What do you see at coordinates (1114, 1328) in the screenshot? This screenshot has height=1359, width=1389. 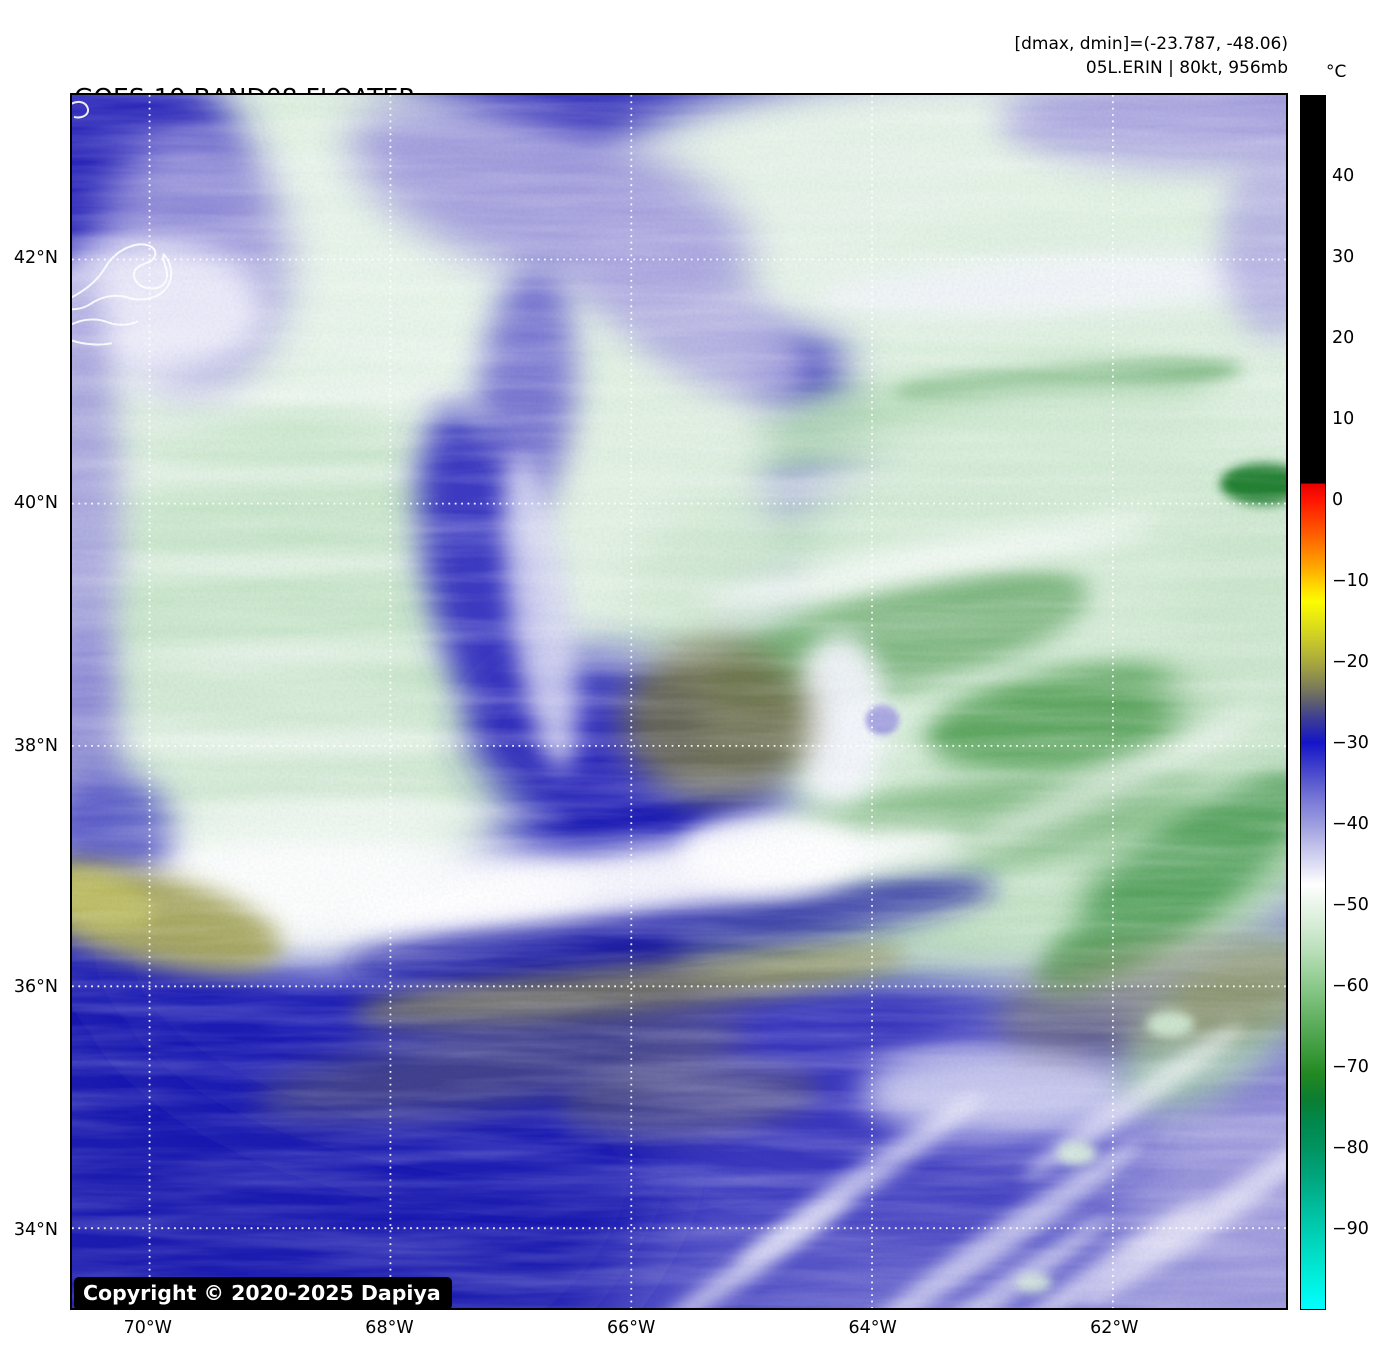 I see `x-tick-label: 62°W` at bounding box center [1114, 1328].